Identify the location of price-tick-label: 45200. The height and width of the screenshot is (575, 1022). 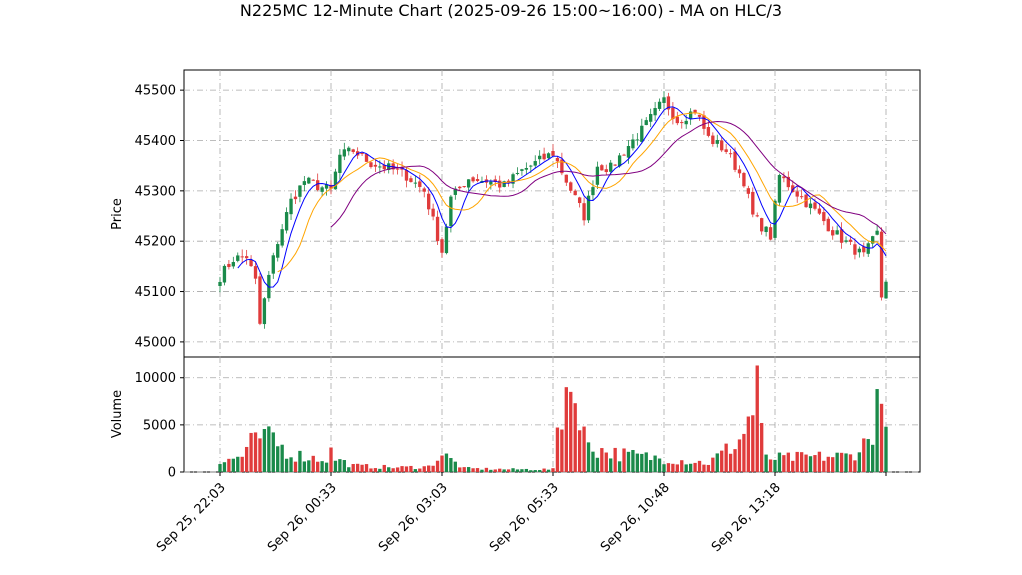
(155, 242).